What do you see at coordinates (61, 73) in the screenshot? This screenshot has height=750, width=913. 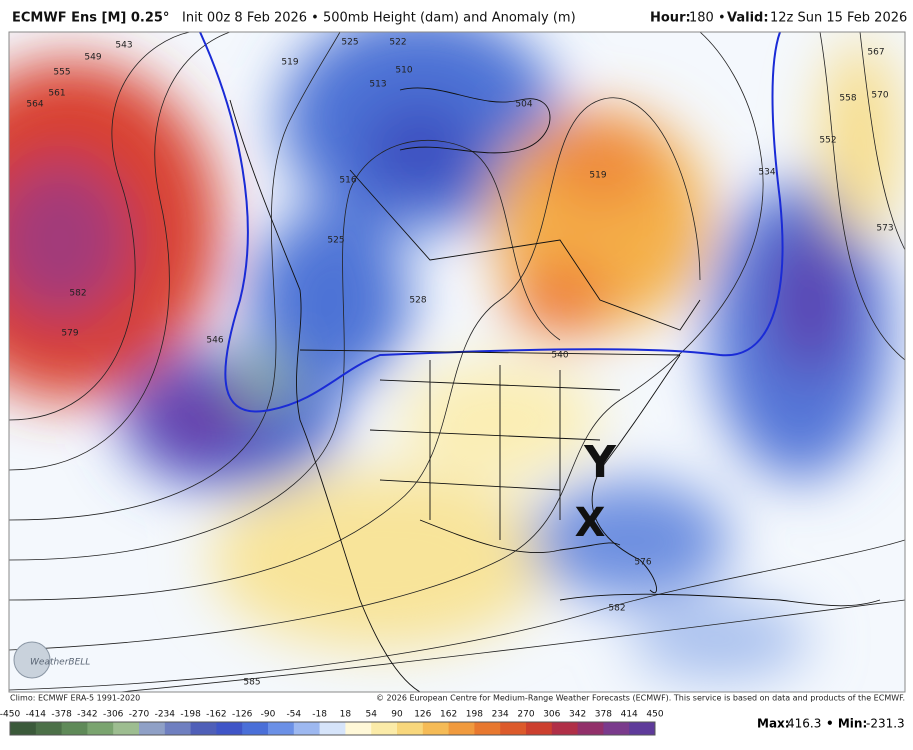 I see `contour-label: 555` at bounding box center [61, 73].